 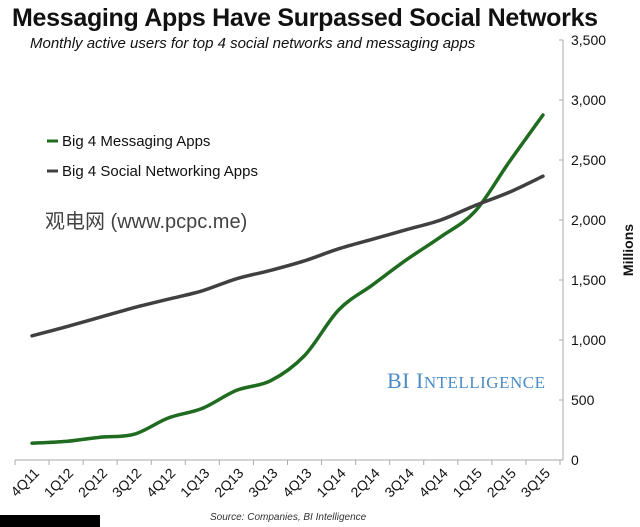 I want to click on x-tick-label: 3Q15, so click(x=536, y=483).